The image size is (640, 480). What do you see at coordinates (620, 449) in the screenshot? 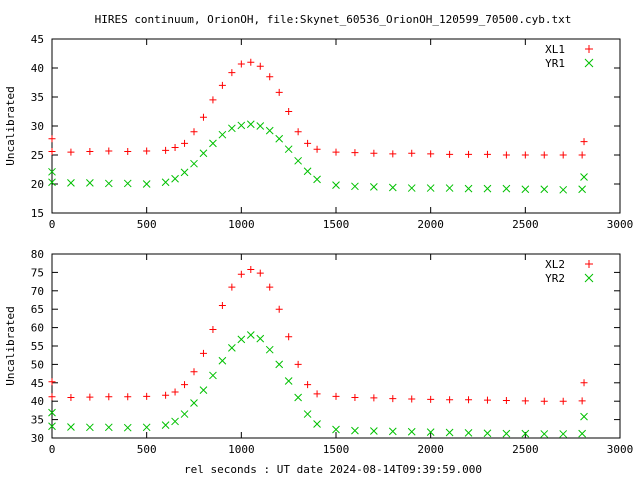
I see `x-tick-label: 3000` at bounding box center [620, 449].